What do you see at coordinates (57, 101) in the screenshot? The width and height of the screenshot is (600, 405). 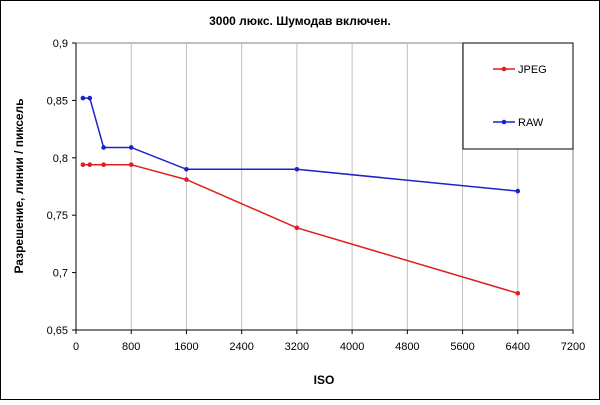 I see `y-tick-label: 0,85` at bounding box center [57, 101].